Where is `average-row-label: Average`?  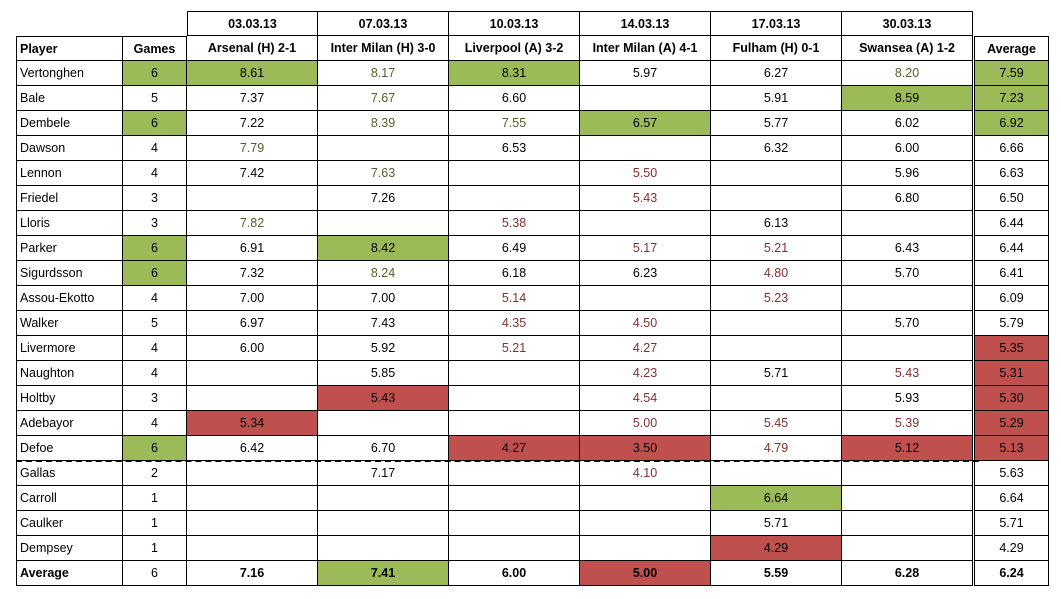 average-row-label: Average is located at coordinates (69, 573).